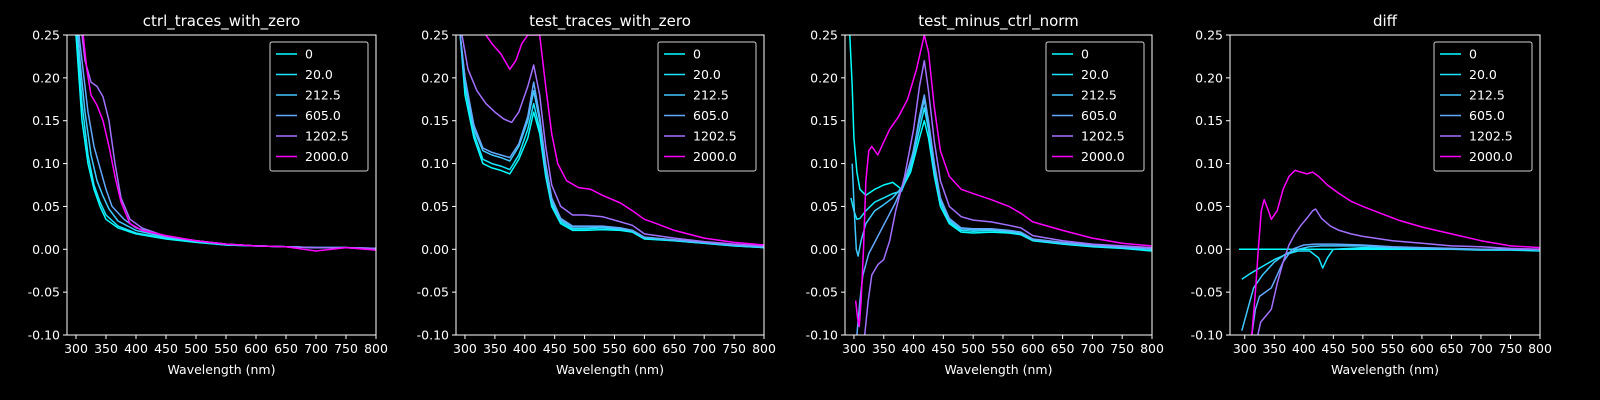 The height and width of the screenshot is (400, 1600). I want to click on chart-title: ctrl_traces_with_zero, so click(221, 21).